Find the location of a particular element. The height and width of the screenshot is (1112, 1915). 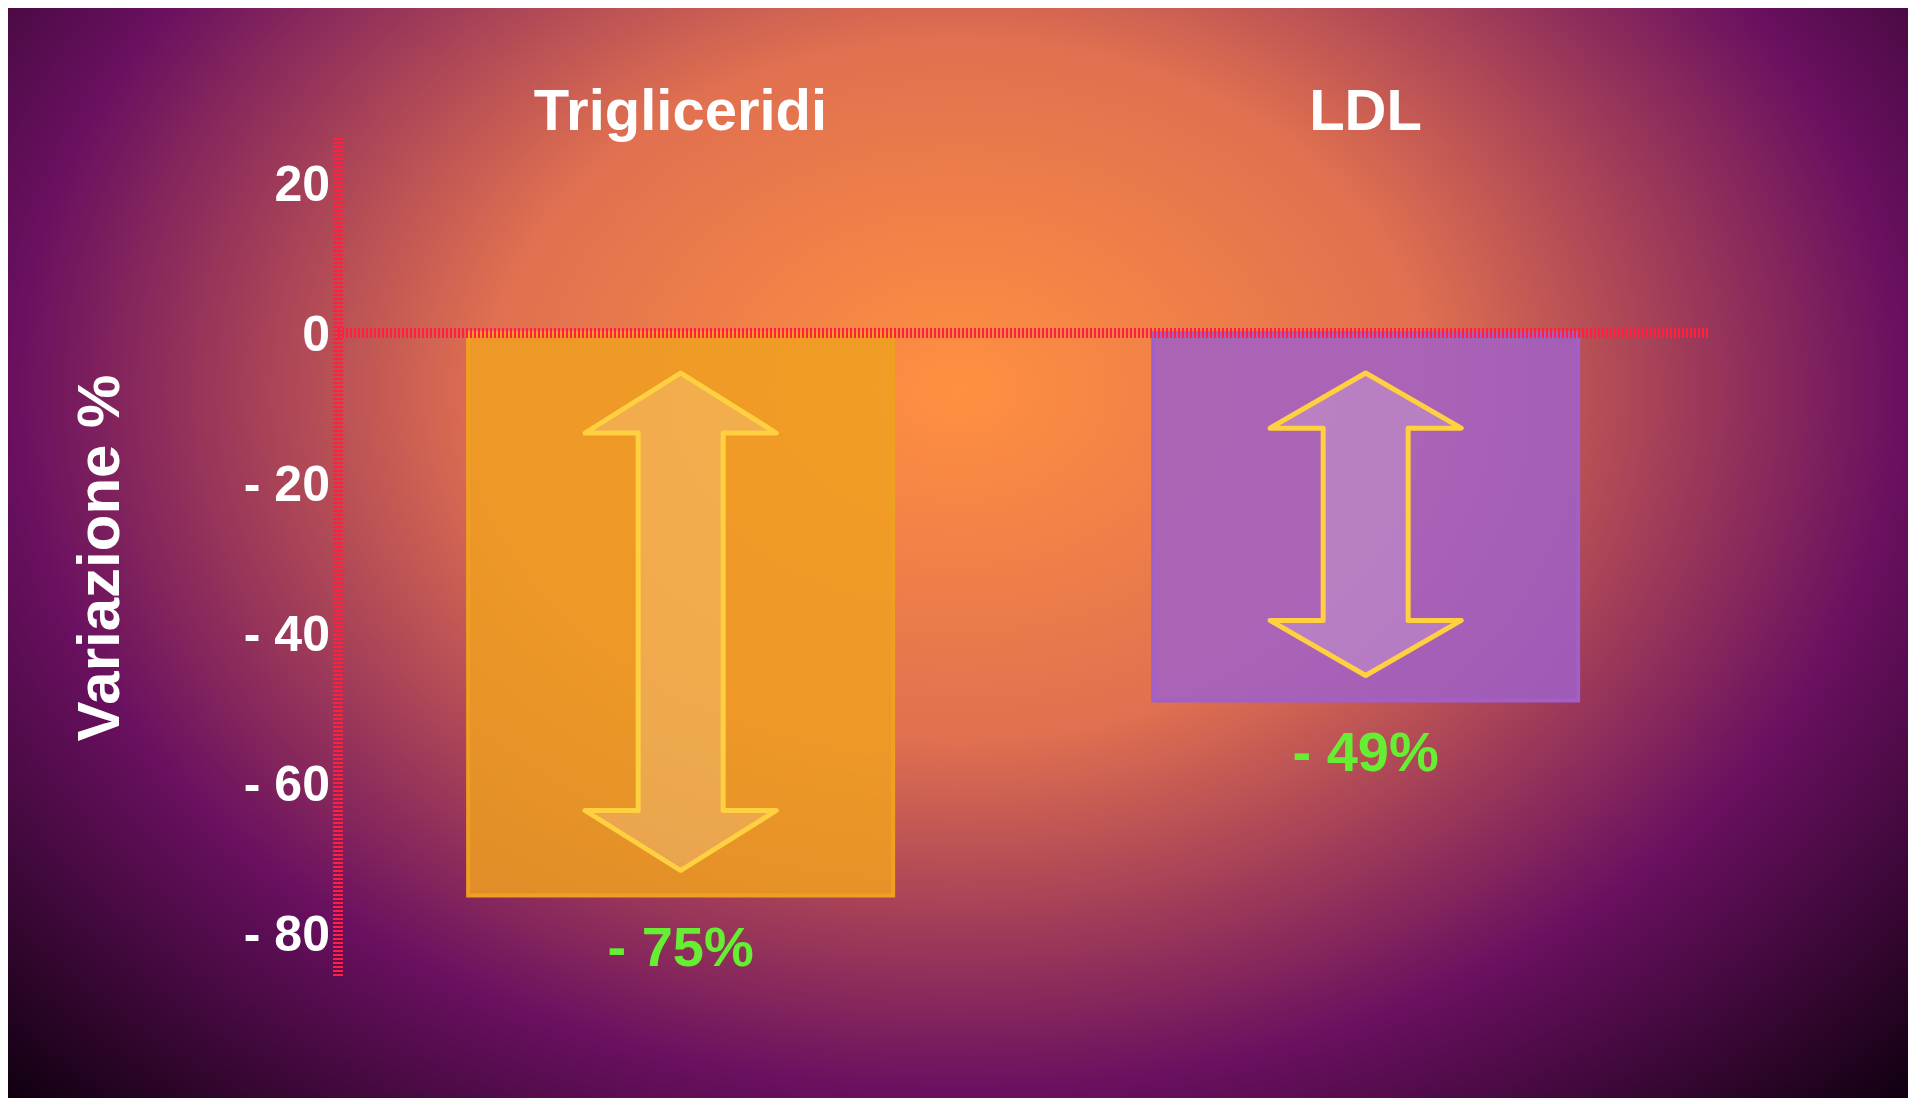

y-tick-label: - 80 is located at coordinates (286, 933).